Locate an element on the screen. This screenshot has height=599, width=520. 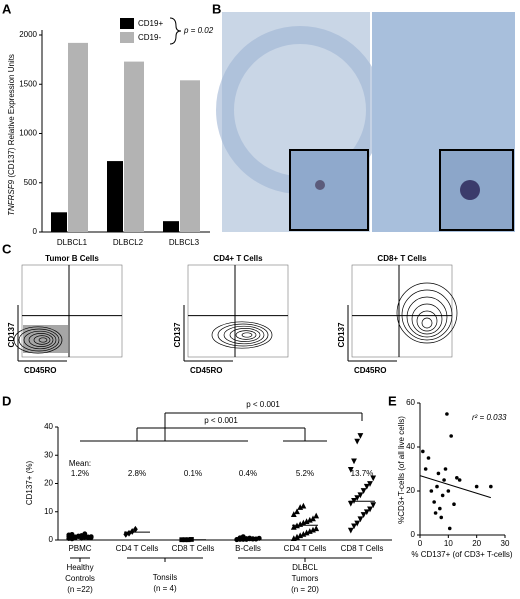
group-label: (n = 20) is located at coordinates (305, 589).